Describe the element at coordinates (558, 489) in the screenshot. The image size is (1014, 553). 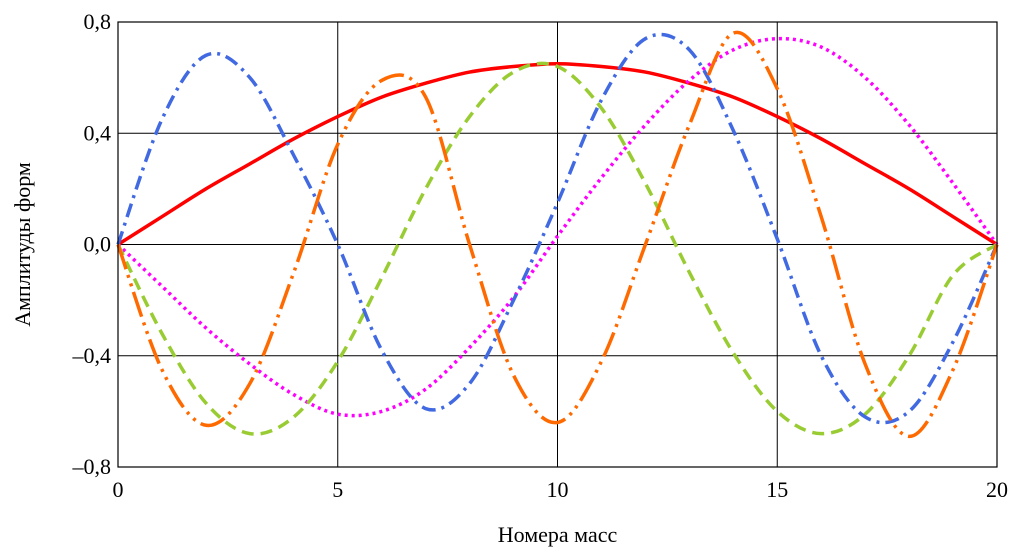
I see `x-tick-label: 10` at that location.